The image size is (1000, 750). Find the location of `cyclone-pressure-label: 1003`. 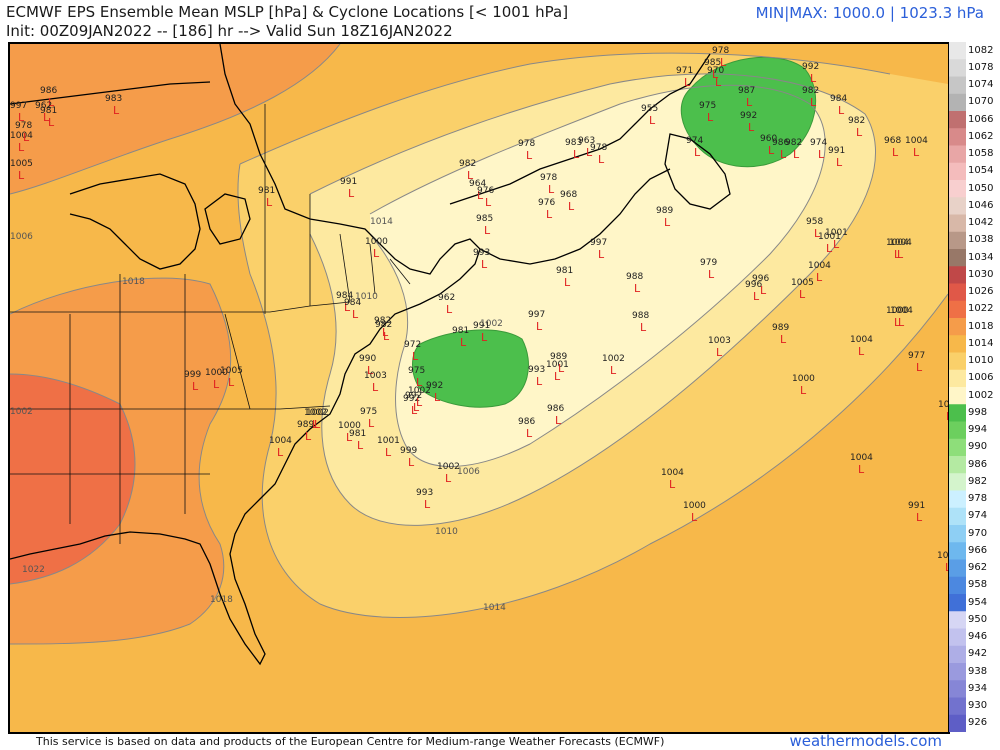

cyclone-pressure-label: 1003 is located at coordinates (375, 376).